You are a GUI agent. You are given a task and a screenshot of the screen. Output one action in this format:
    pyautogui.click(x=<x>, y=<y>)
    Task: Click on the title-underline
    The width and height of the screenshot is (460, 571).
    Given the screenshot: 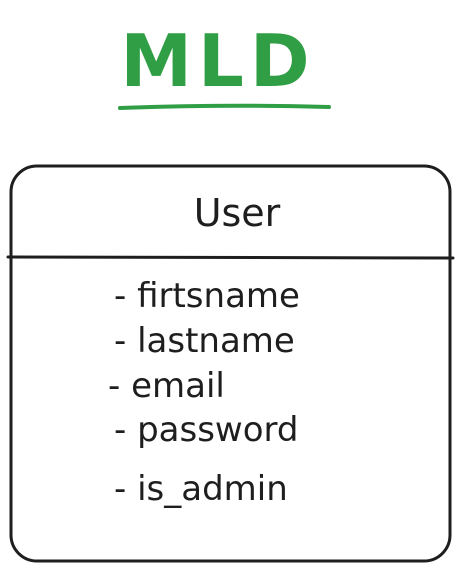 What is the action you would take?
    pyautogui.click(x=224, y=106)
    